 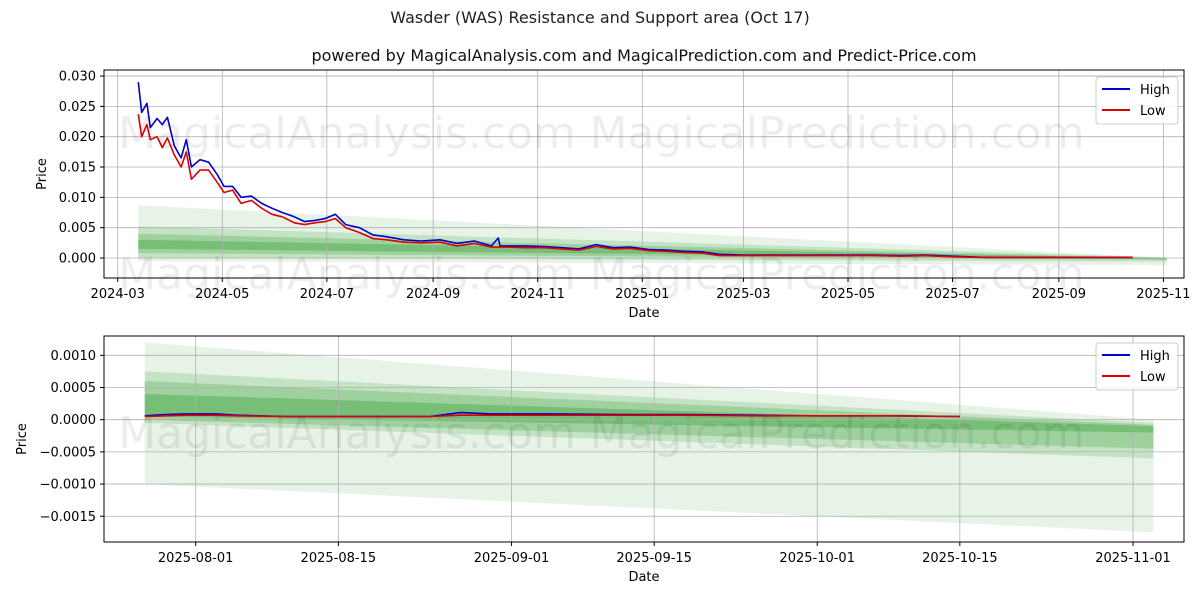 I want to click on y-tick-label: 0.0010, so click(x=74, y=356).